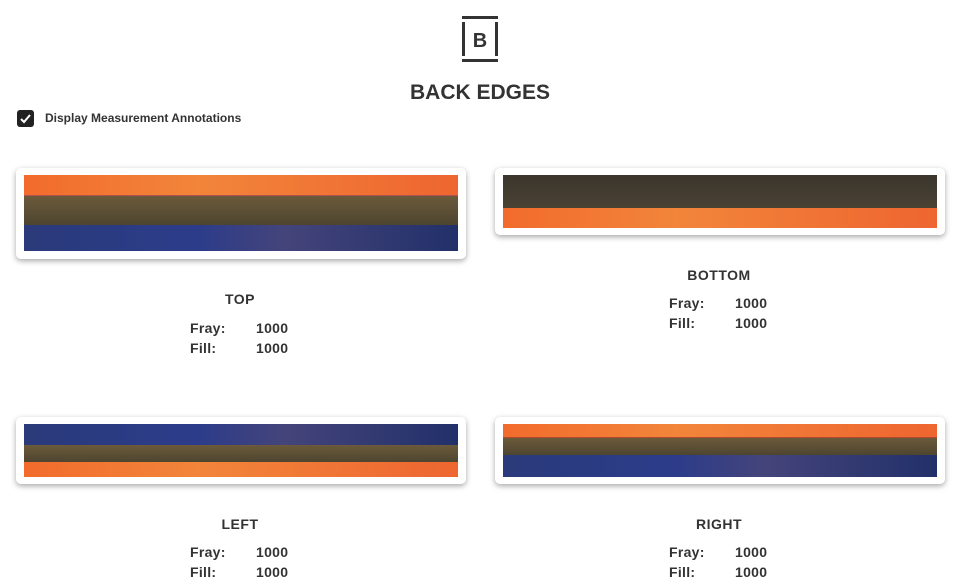 This screenshot has height=587, width=960. Describe the element at coordinates (719, 275) in the screenshot. I see `edge-label-bottom: BOTTOM` at that location.